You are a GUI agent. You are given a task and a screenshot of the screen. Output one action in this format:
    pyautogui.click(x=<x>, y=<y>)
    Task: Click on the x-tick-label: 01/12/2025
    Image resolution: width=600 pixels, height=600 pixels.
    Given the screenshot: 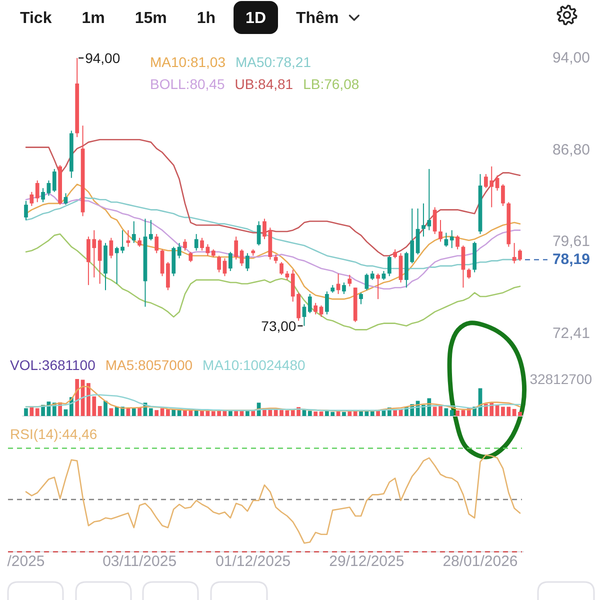 What is the action you would take?
    pyautogui.click(x=253, y=561)
    